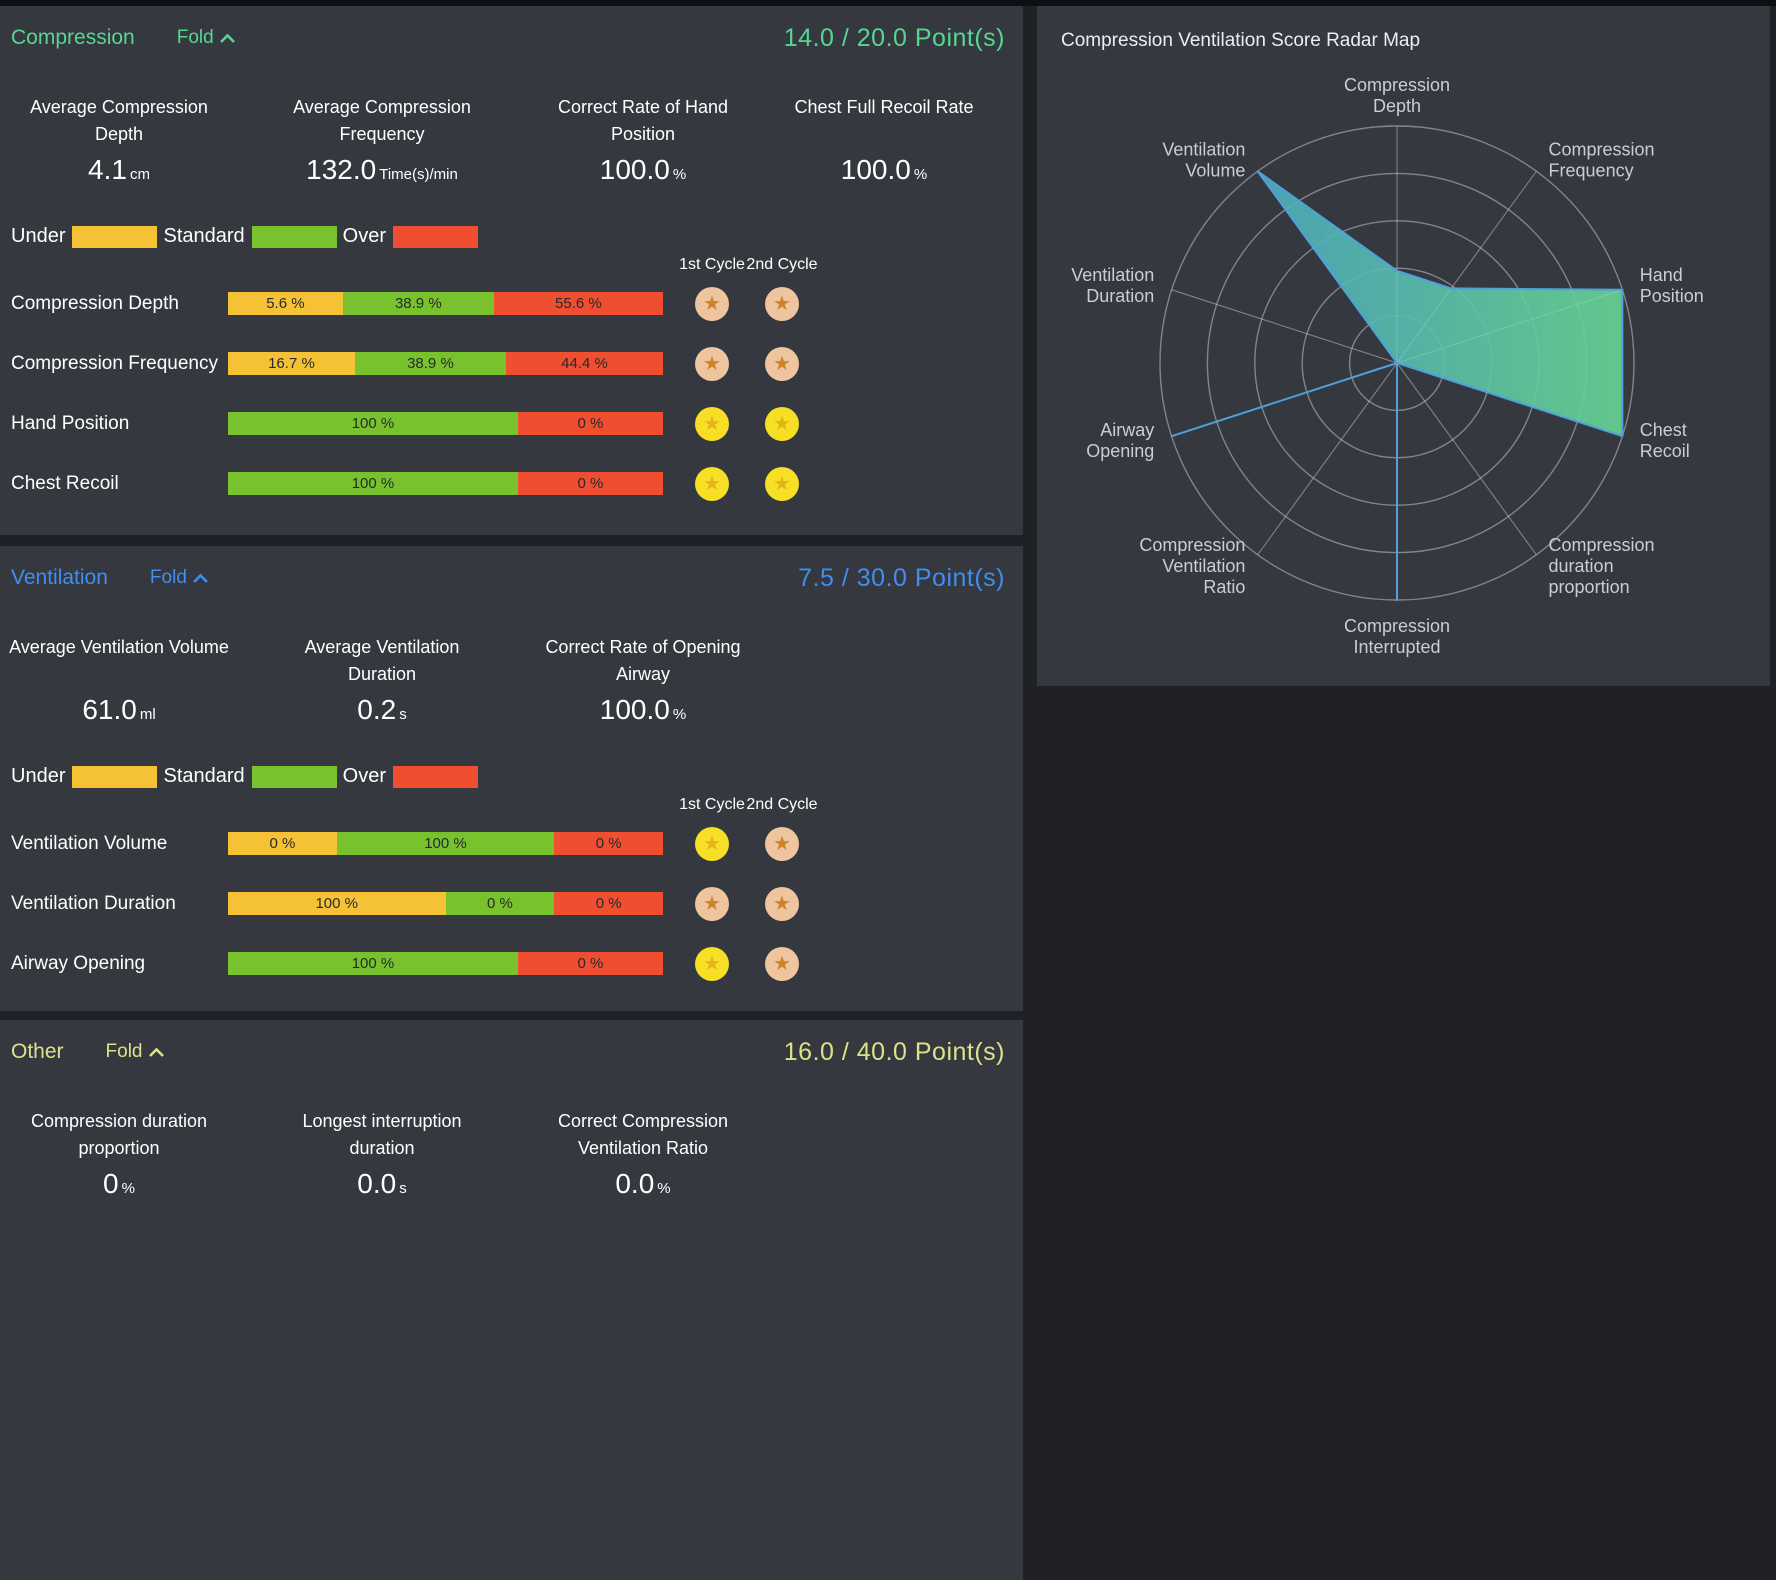 The height and width of the screenshot is (1580, 1776). Describe the element at coordinates (93, 903) in the screenshot. I see `bar-row-label: Ventilation Duration` at that location.